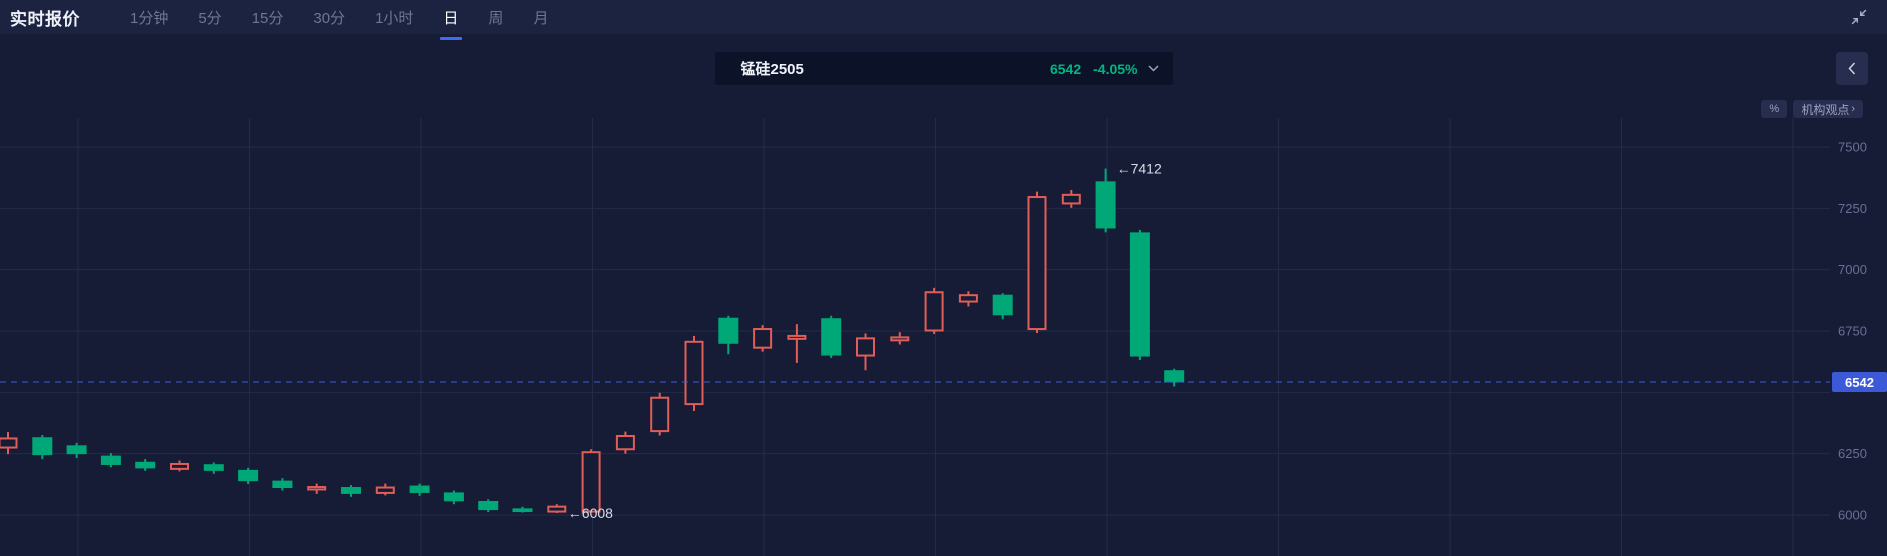 The height and width of the screenshot is (556, 1887). What do you see at coordinates (1153, 68) in the screenshot?
I see `chevron-down-icon` at bounding box center [1153, 68].